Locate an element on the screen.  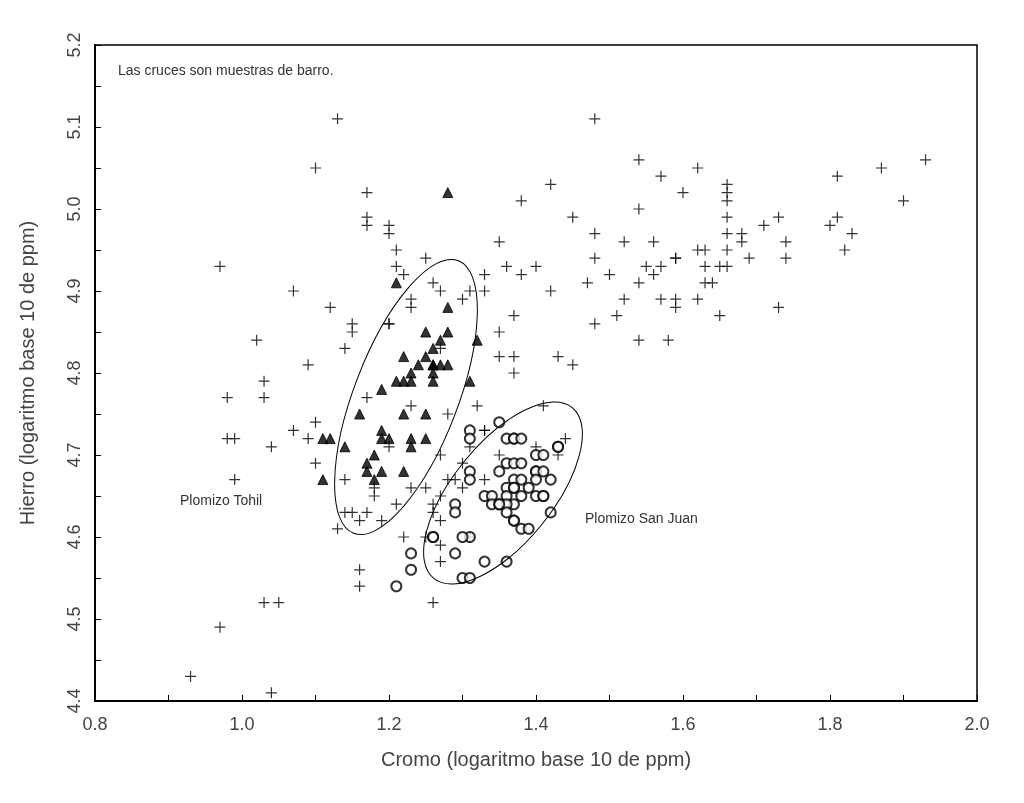
annotation: Plomizo San Juan is located at coordinates (641, 518).